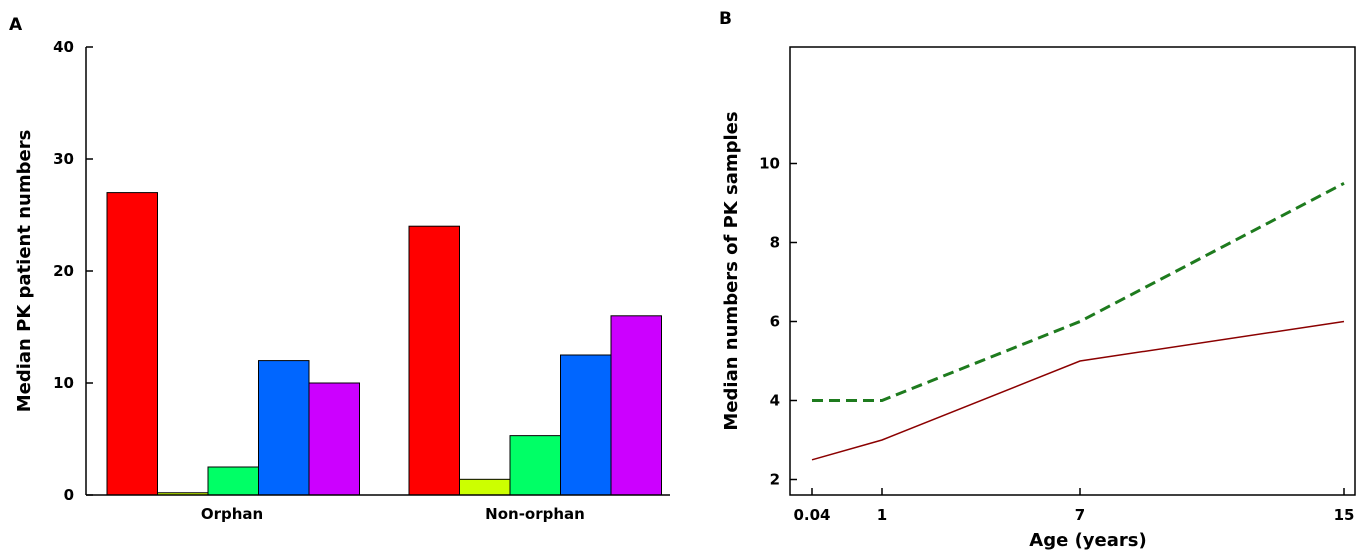  I want to click on x-ticks-b: 0.04 1 7 15, so click(1073, 506).